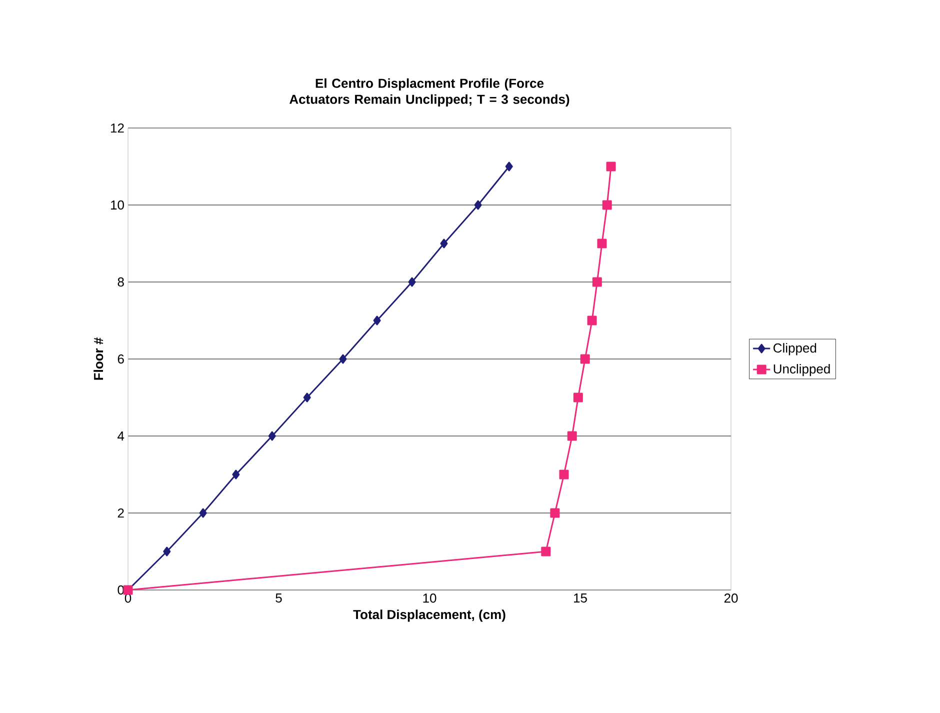 This screenshot has height=713, width=940. What do you see at coordinates (121, 436) in the screenshot?
I see `y-tick-label: 4` at bounding box center [121, 436].